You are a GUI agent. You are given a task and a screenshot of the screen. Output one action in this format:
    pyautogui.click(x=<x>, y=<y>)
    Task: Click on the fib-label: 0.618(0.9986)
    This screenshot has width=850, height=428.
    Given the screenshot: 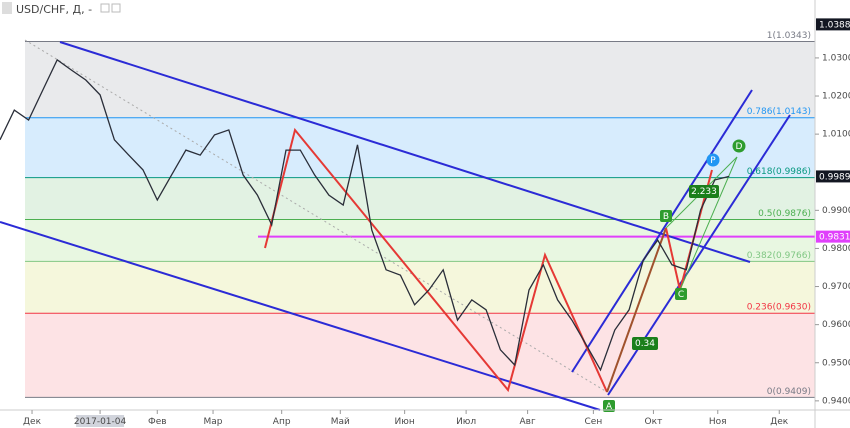 What is the action you would take?
    pyautogui.click(x=779, y=172)
    